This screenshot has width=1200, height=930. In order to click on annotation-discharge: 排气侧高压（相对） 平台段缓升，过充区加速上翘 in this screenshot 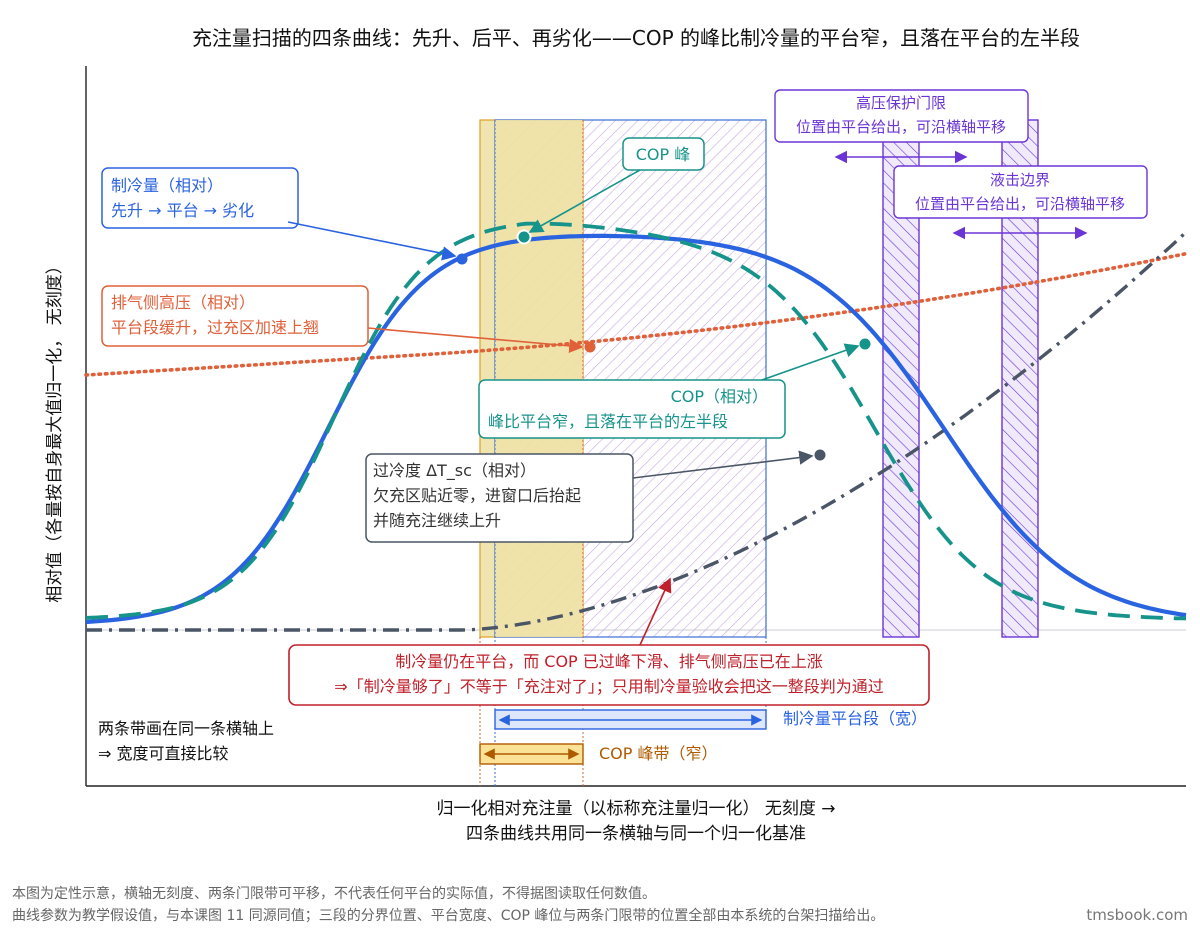, I will do `click(342, 319)`.